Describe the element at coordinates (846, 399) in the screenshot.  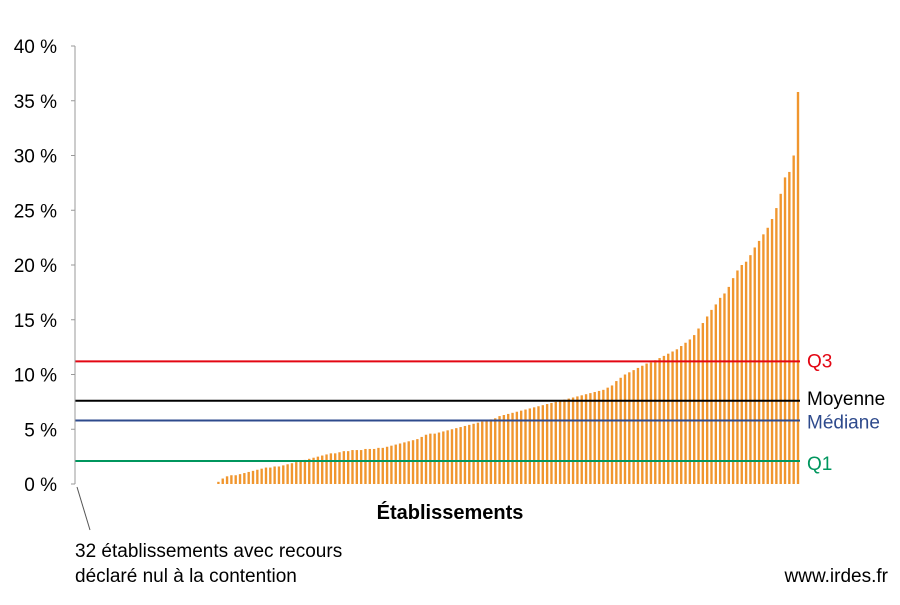
I see `reference-label-moyenne: Moyenne` at that location.